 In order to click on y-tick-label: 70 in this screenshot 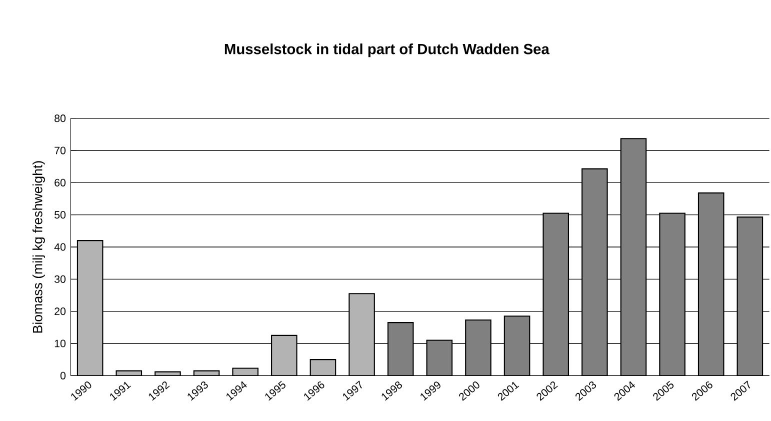, I will do `click(60, 150)`.